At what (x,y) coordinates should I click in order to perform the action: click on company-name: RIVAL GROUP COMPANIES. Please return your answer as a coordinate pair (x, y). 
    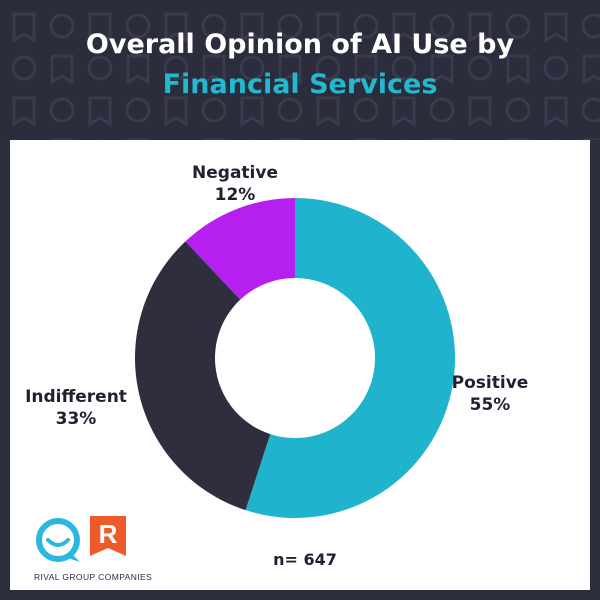
    Looking at the image, I should click on (93, 577).